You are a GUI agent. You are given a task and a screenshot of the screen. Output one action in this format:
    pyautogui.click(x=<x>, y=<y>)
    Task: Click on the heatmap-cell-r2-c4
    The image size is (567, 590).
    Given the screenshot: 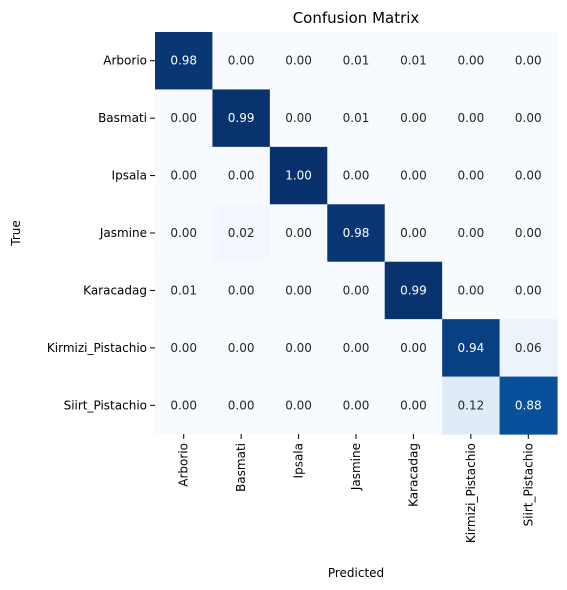 What is the action you would take?
    pyautogui.click(x=413, y=175)
    